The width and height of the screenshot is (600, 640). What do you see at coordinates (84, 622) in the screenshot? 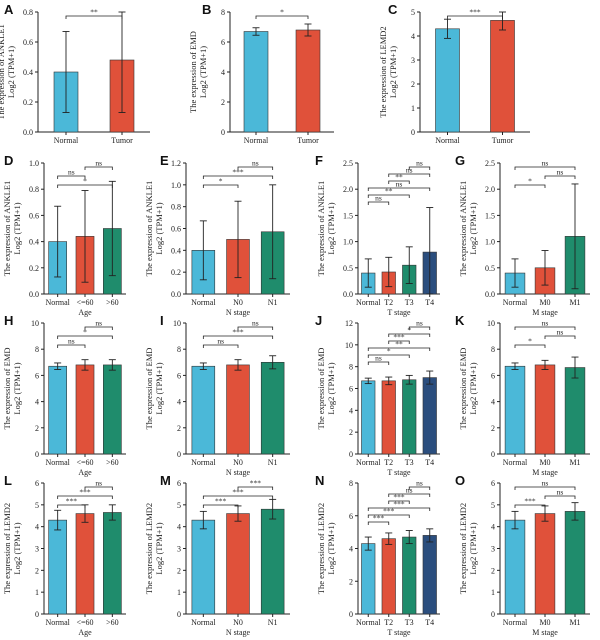
I see `category-label: <=60` at bounding box center [84, 622].